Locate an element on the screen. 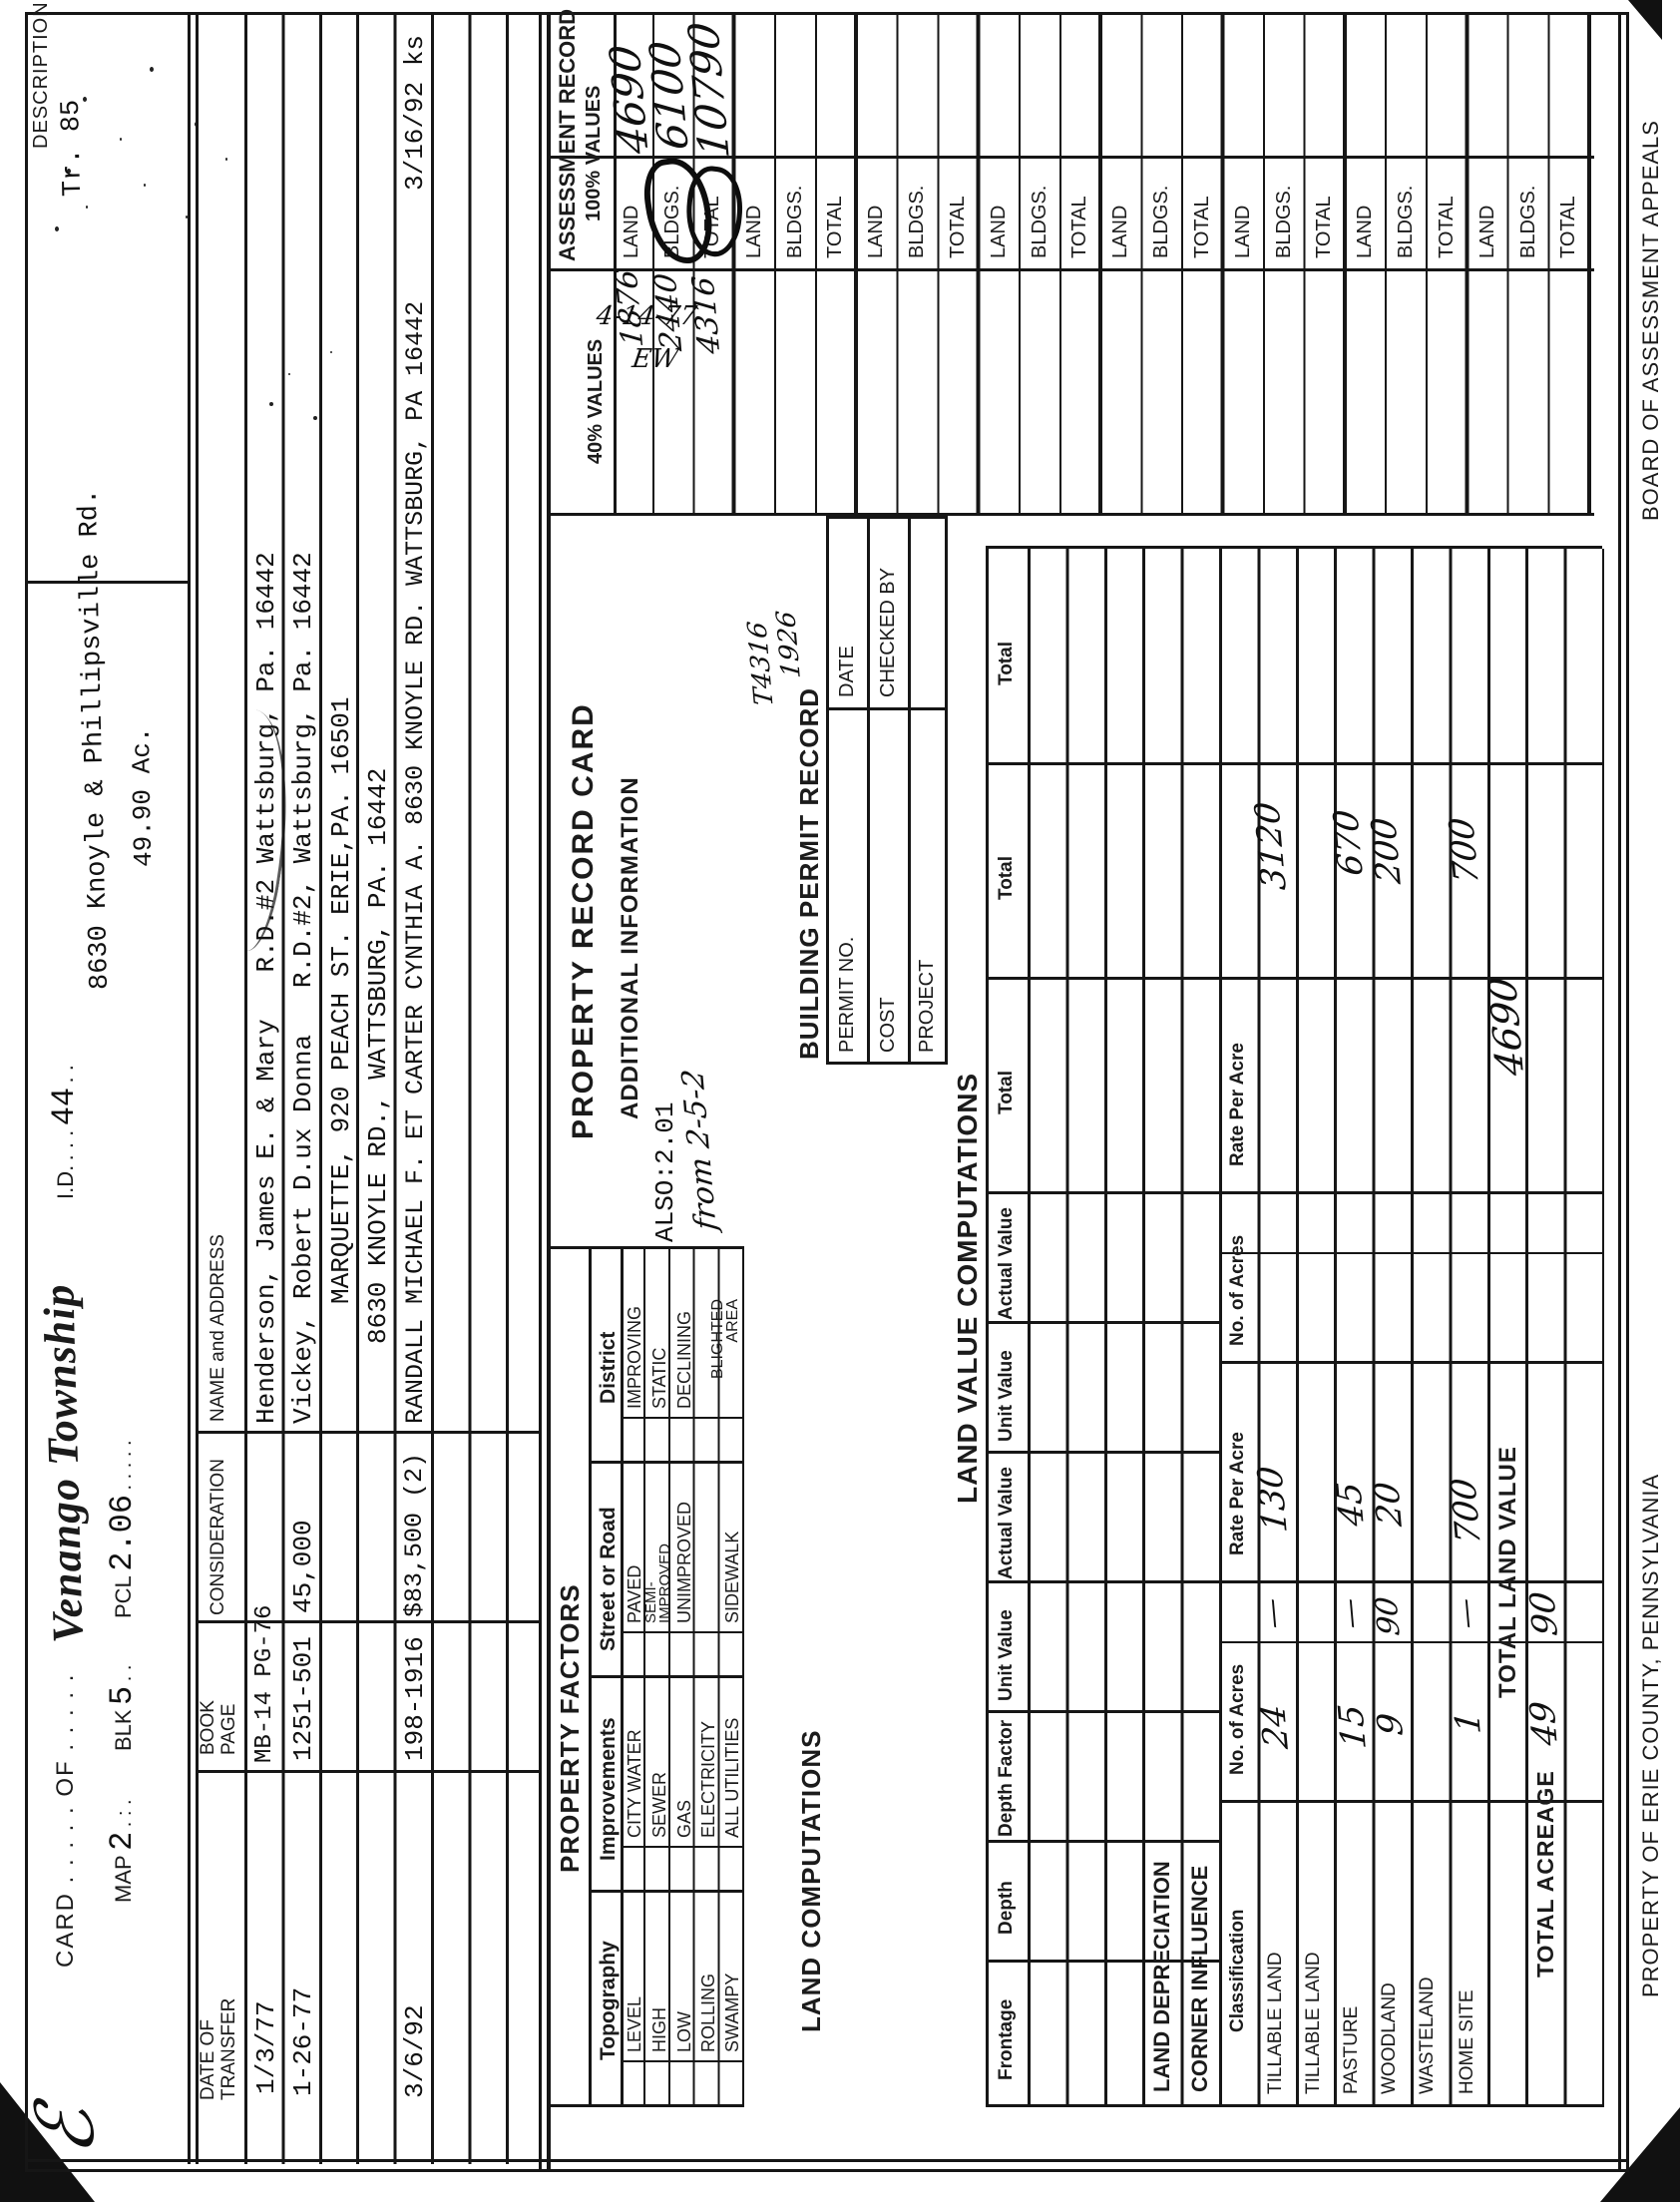 The image size is (1680, 2202). transfer-row-name: 8630 KNOYLE RD., WATTSBURG, PA. 16442 is located at coordinates (378, 1055).